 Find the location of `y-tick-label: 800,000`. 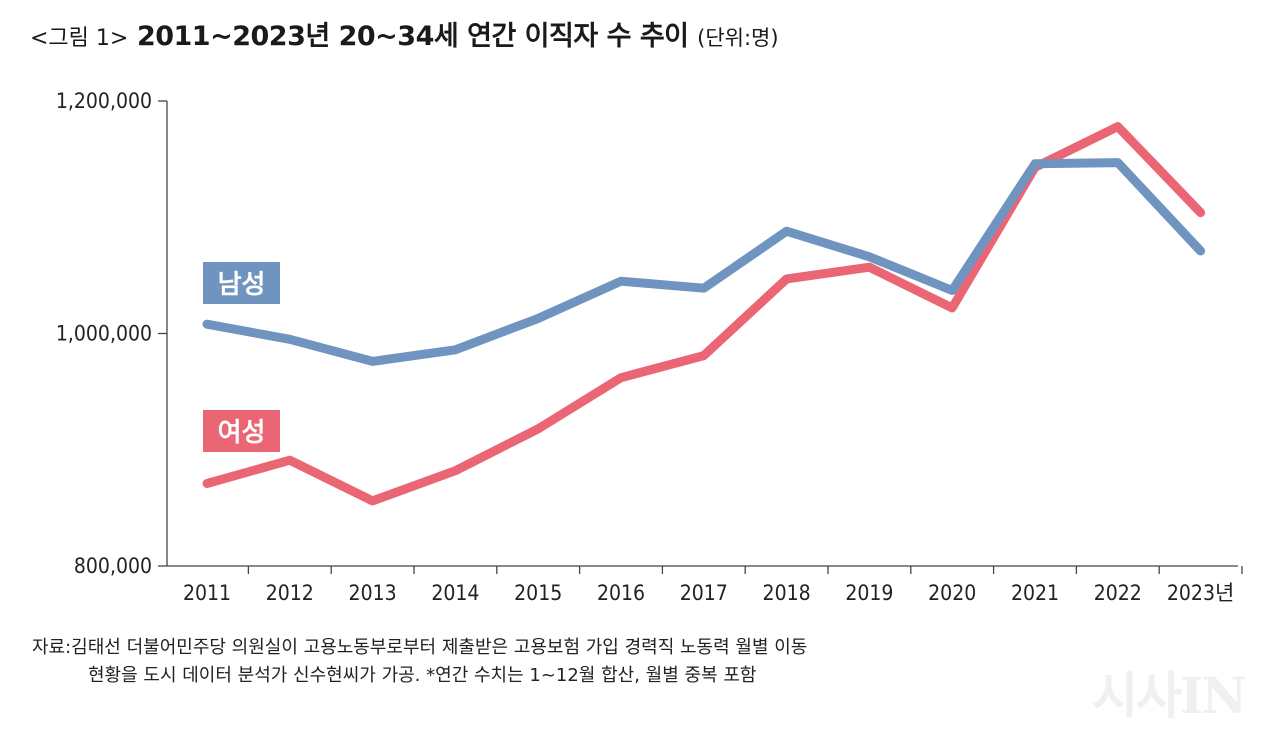

y-tick-label: 800,000 is located at coordinates (113, 566).